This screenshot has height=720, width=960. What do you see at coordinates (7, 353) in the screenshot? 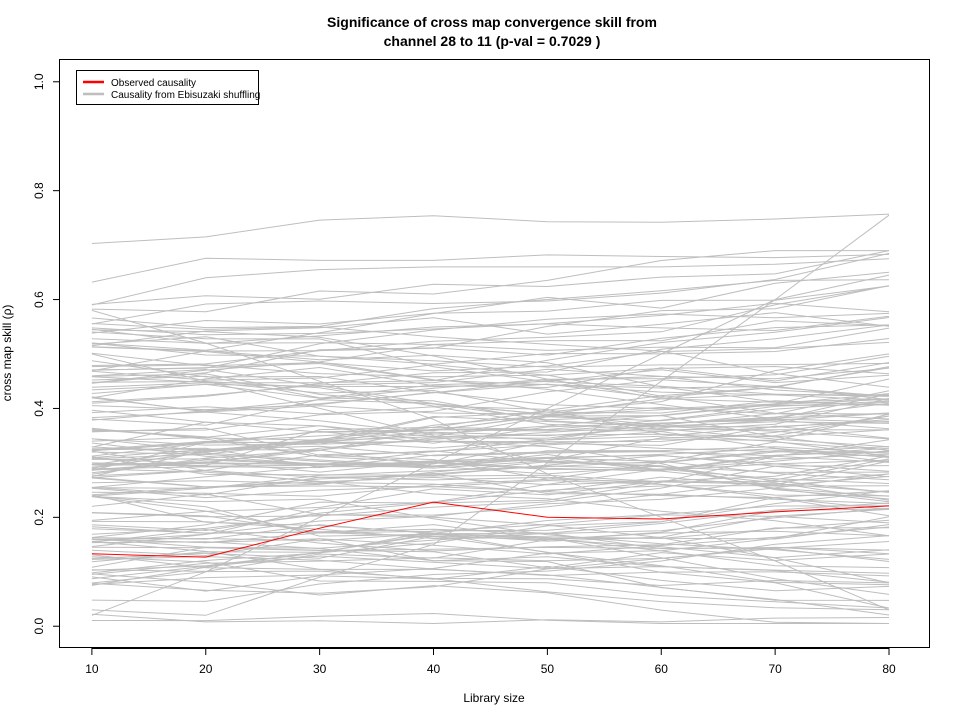
I see `y-axis-label: cross map skill (ρ)` at bounding box center [7, 353].